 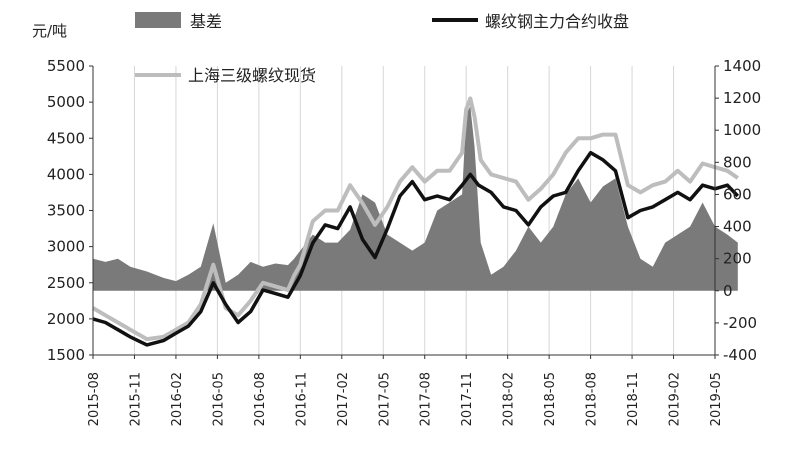 What do you see at coordinates (158, 20) in the screenshot?
I see `legend-swatch-basis` at bounding box center [158, 20].